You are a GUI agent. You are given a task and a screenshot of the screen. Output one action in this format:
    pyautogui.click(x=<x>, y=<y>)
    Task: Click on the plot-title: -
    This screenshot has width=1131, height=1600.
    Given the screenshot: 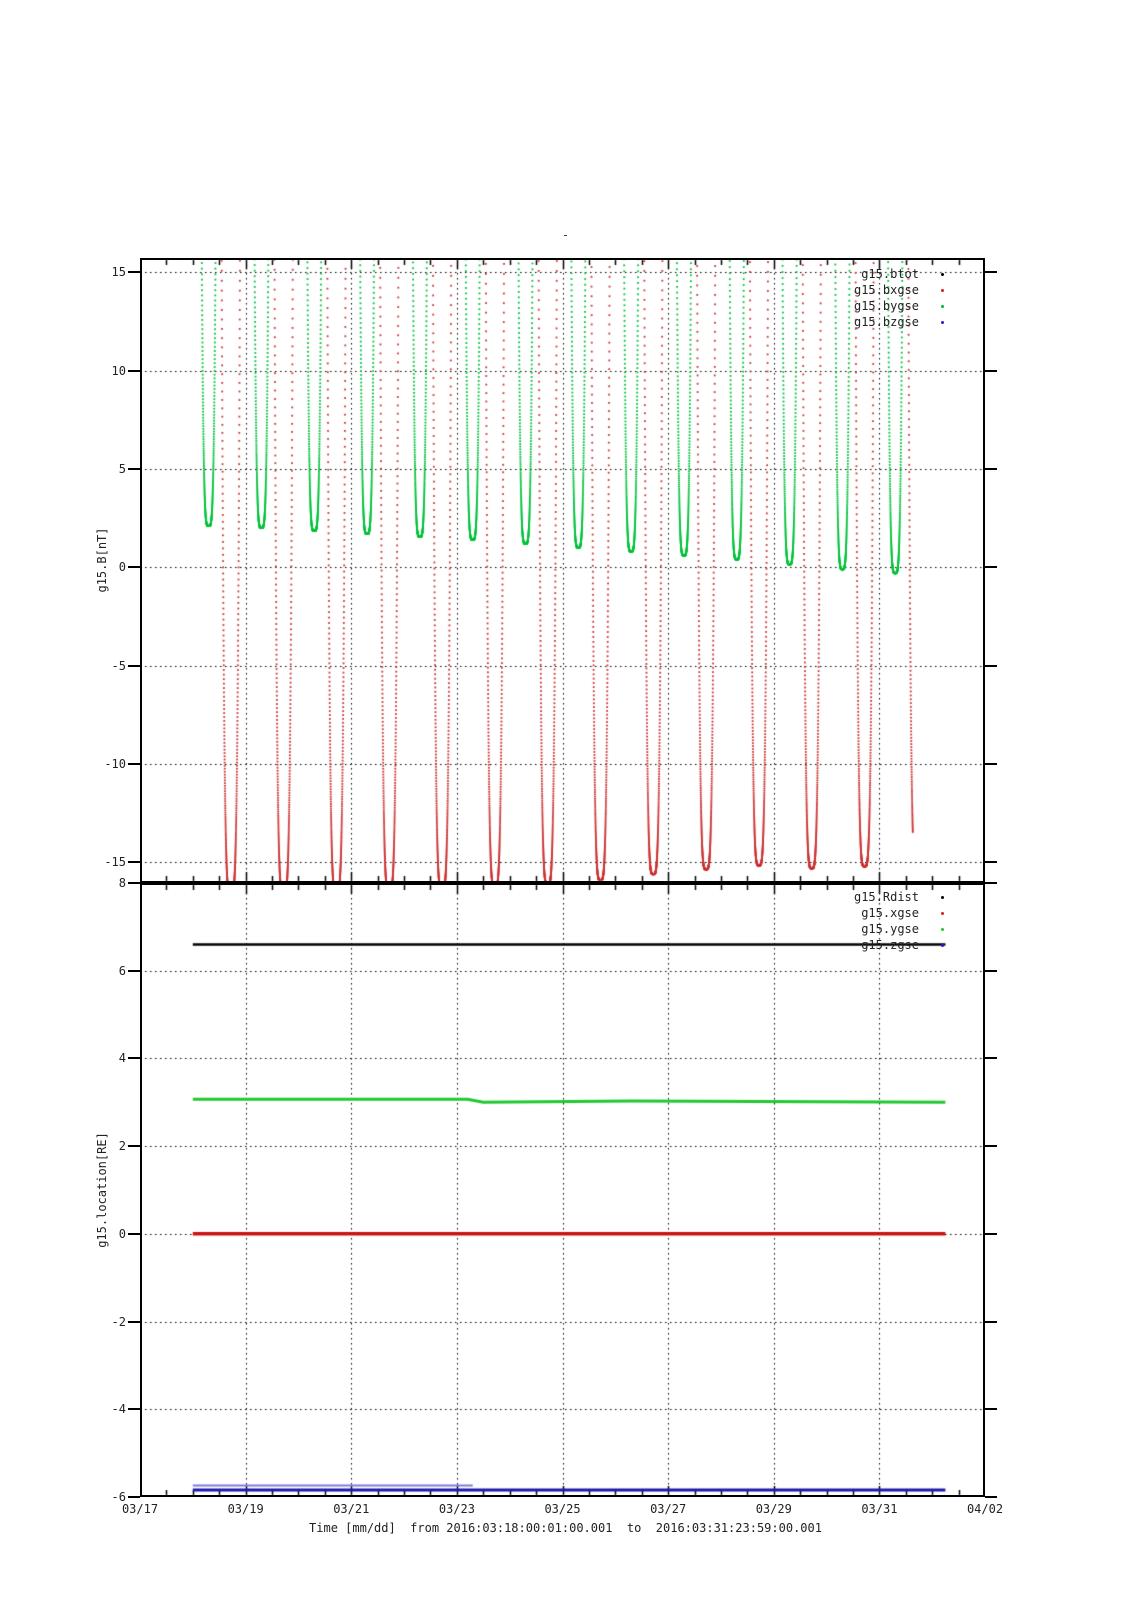 What is the action you would take?
    pyautogui.click(x=565, y=235)
    